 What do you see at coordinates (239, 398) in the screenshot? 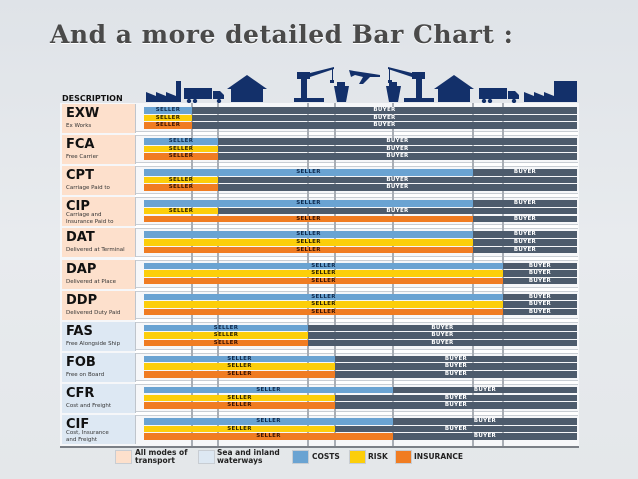
I see `bar-cfr-risk-seller: SELLER` at bounding box center [239, 398].